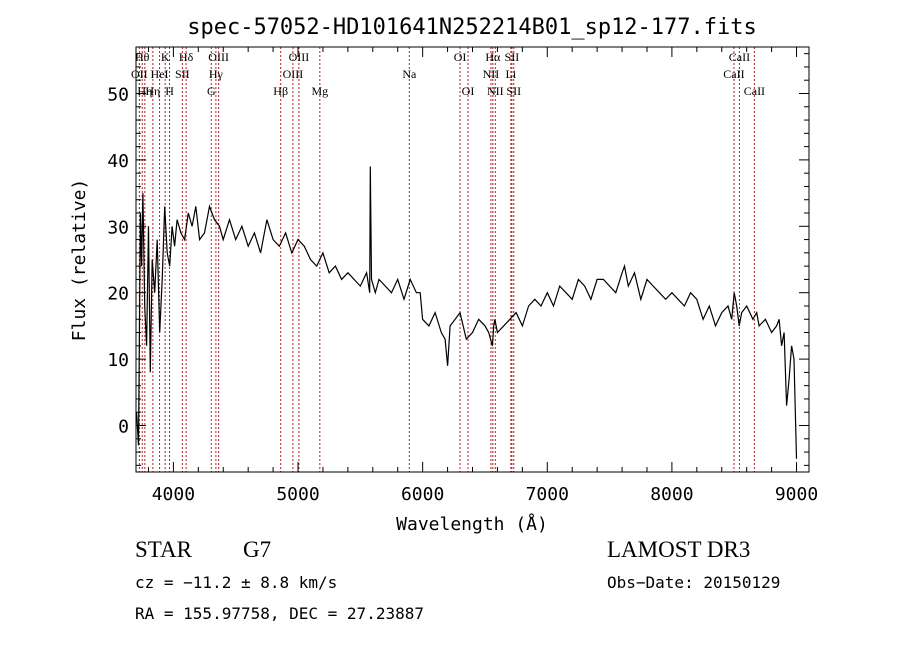 Image resolution: width=900 pixels, height=649 pixels. I want to click on line-label-3: Hη, so click(152, 91).